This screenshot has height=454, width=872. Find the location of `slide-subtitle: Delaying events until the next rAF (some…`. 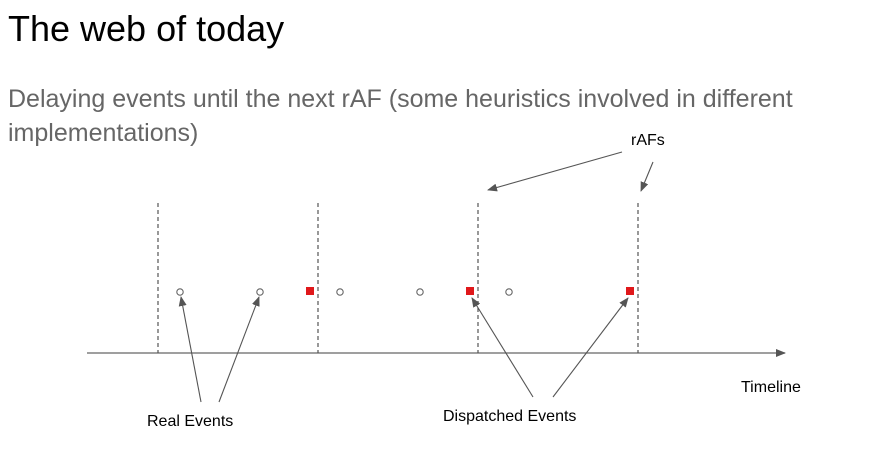

slide-subtitle: Delaying events until the next rAF (some… is located at coordinates (400, 116).